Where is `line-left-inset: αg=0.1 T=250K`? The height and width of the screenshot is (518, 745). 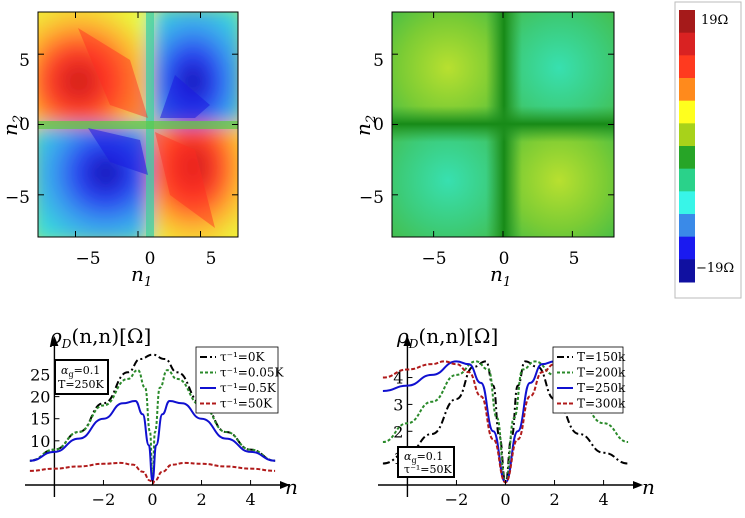
line-left-inset: αg=0.1 T=250K is located at coordinates (81, 377).